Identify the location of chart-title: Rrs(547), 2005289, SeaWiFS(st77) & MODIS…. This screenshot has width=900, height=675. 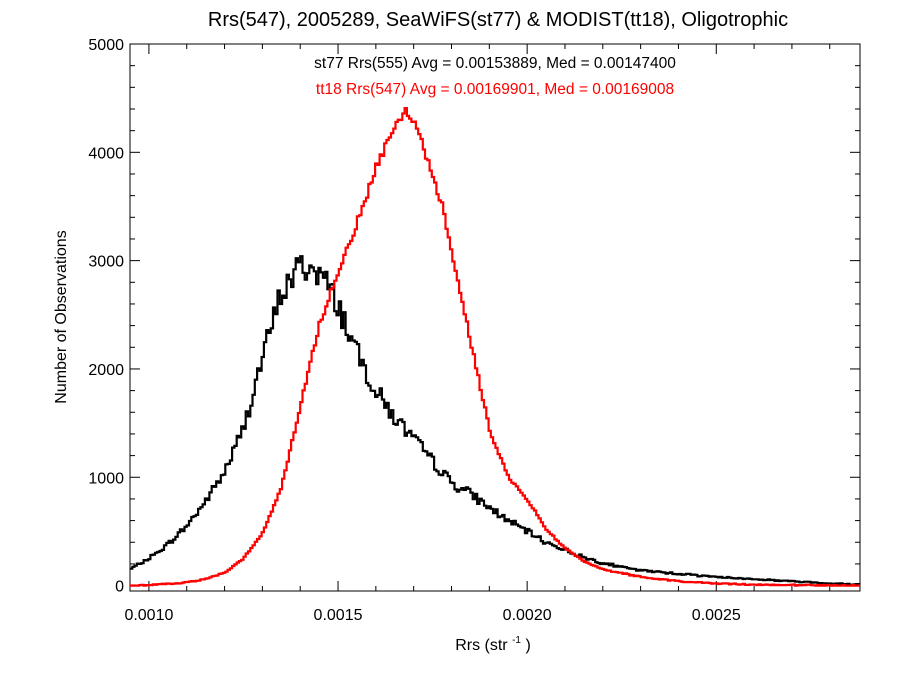
(498, 20).